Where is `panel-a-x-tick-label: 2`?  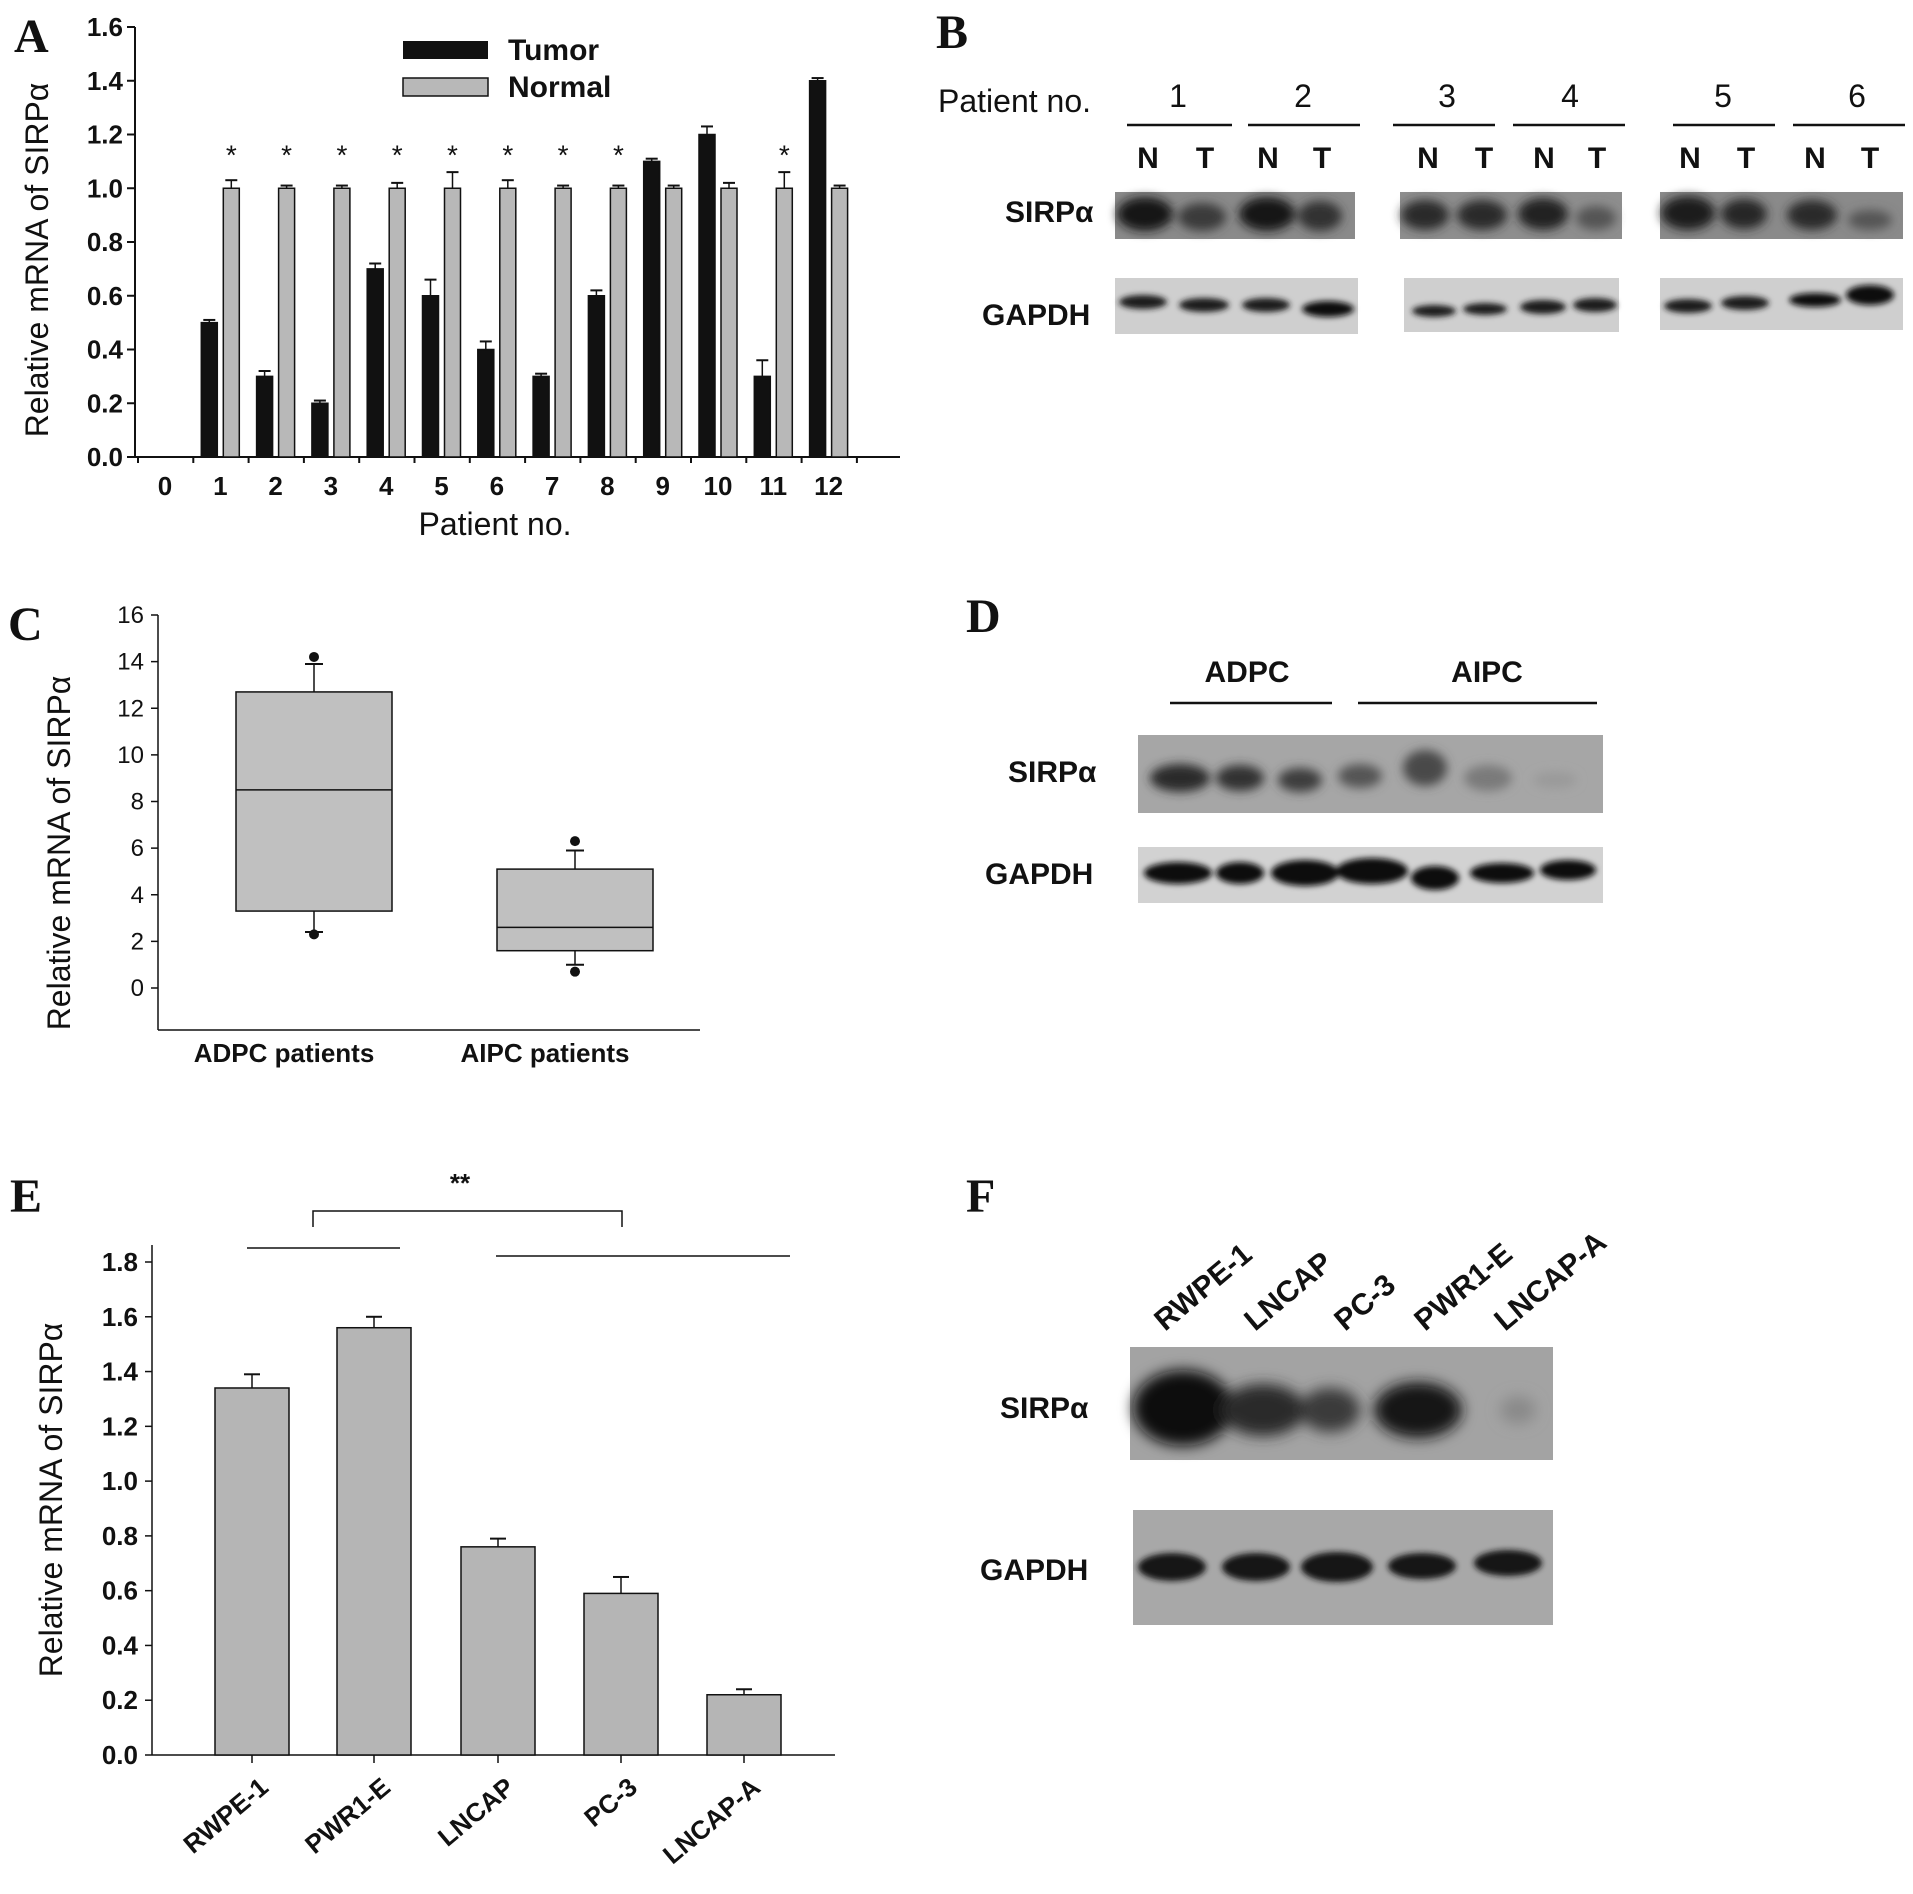
panel-a-x-tick-label: 2 is located at coordinates (275, 486).